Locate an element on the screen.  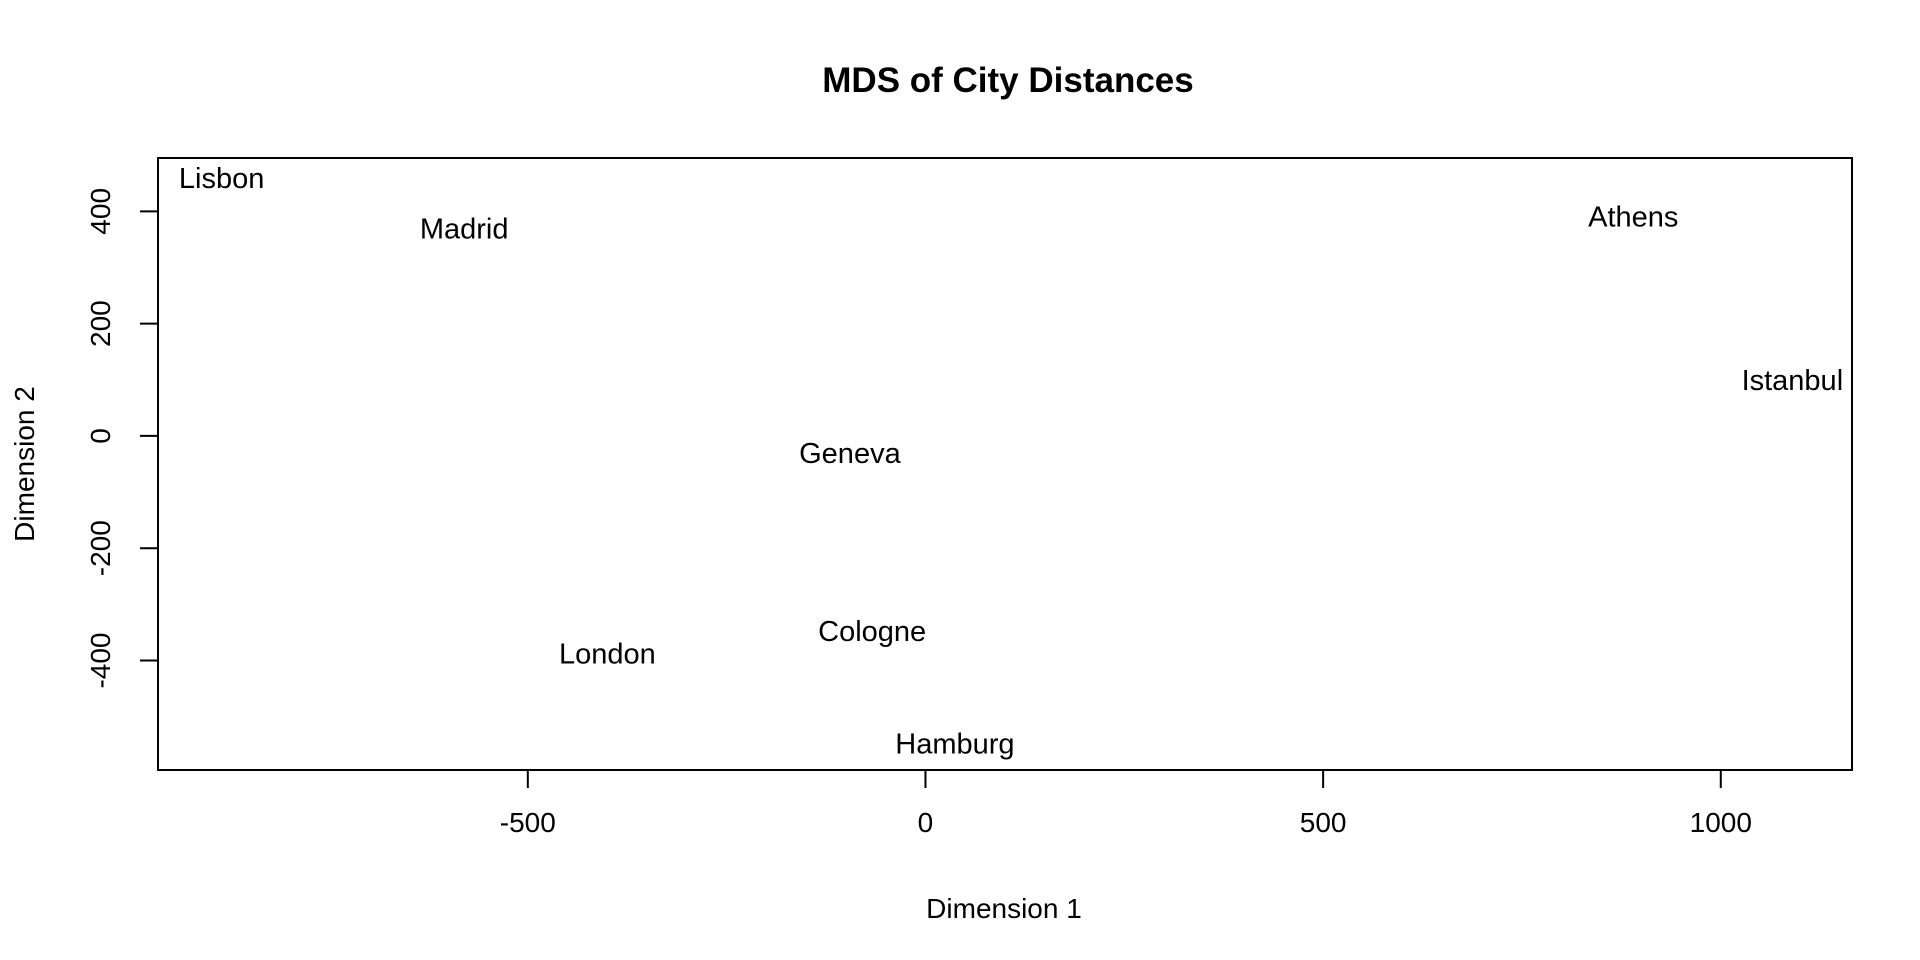
x-tick-label: 0 is located at coordinates (926, 822).